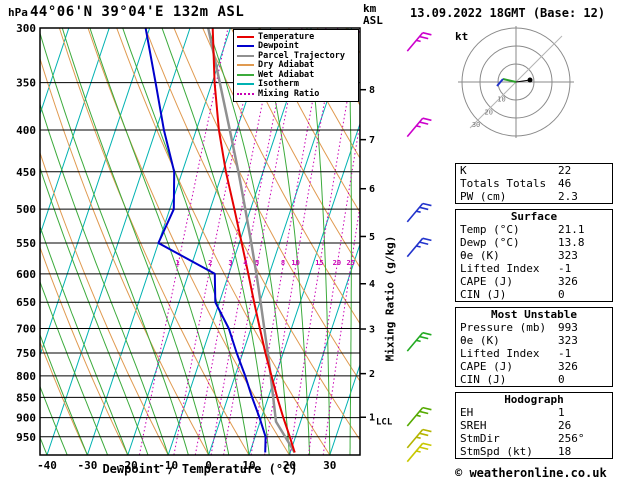 This screenshot has width=629, height=486. I want to click on stat-label: StmSpd (kt), so click(496, 451).